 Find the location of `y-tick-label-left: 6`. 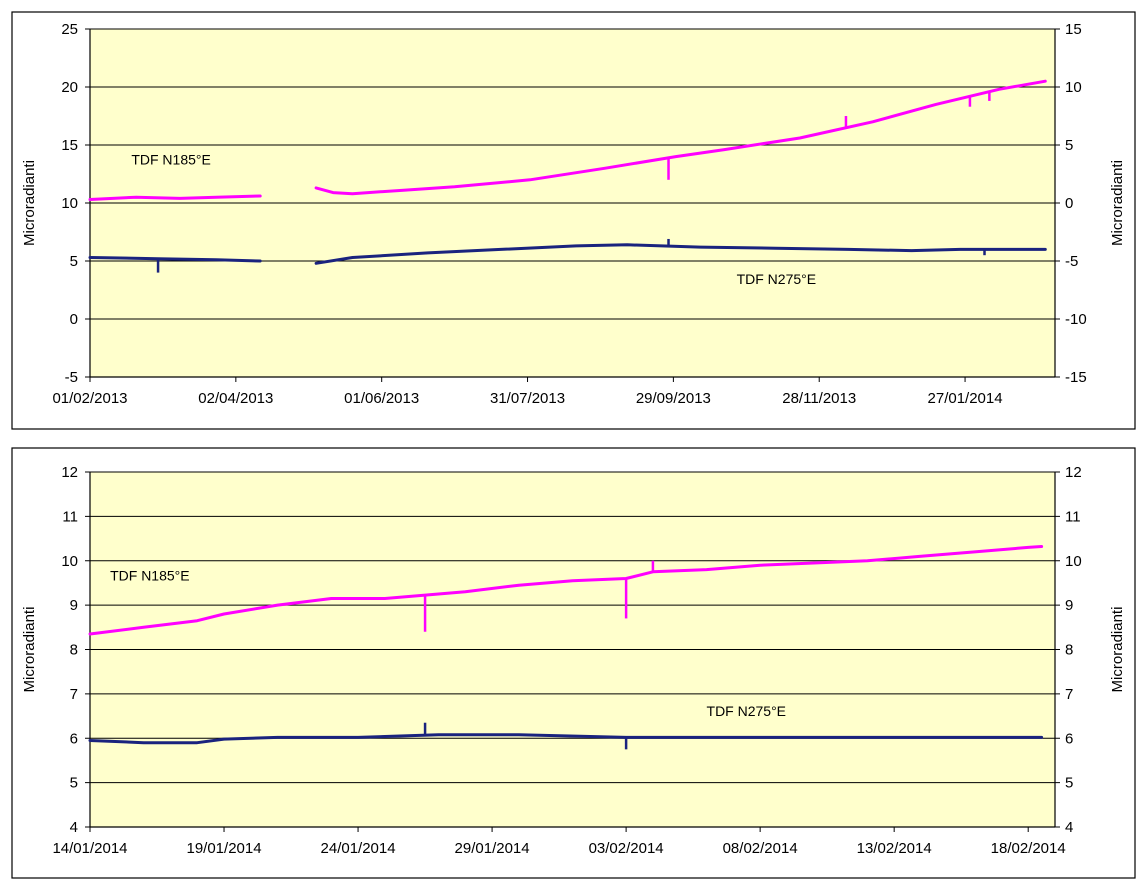

y-tick-label-left: 6 is located at coordinates (74, 738).